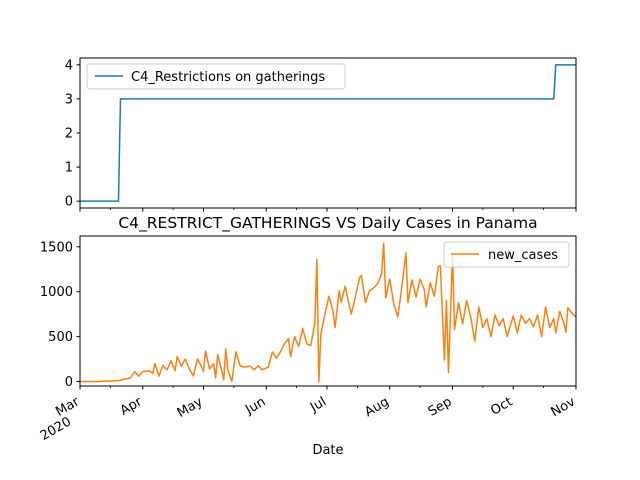 This screenshot has height=480, width=640. What do you see at coordinates (69, 99) in the screenshot?
I see `y-tick-label: 3` at bounding box center [69, 99].